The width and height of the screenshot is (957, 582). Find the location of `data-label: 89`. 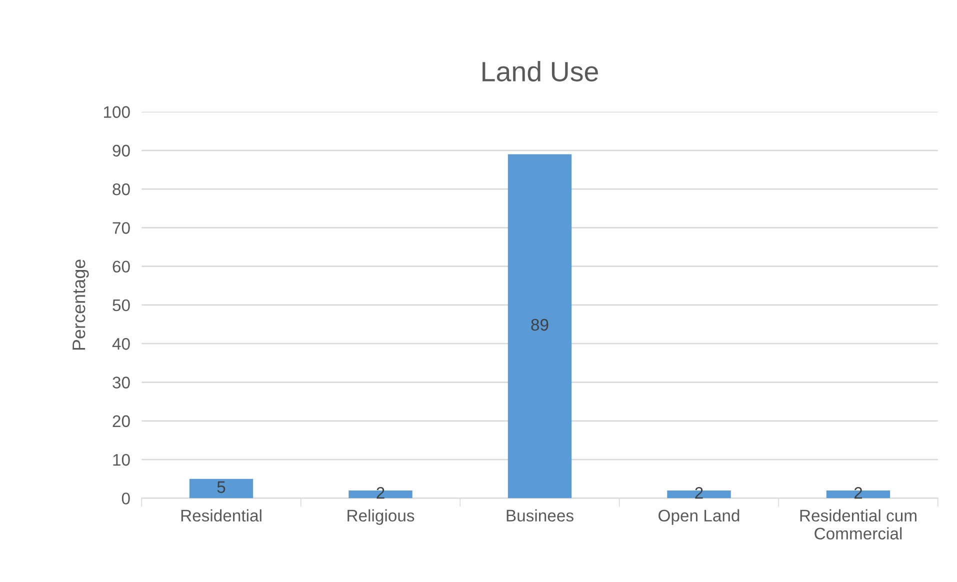

data-label: 89 is located at coordinates (539, 324).